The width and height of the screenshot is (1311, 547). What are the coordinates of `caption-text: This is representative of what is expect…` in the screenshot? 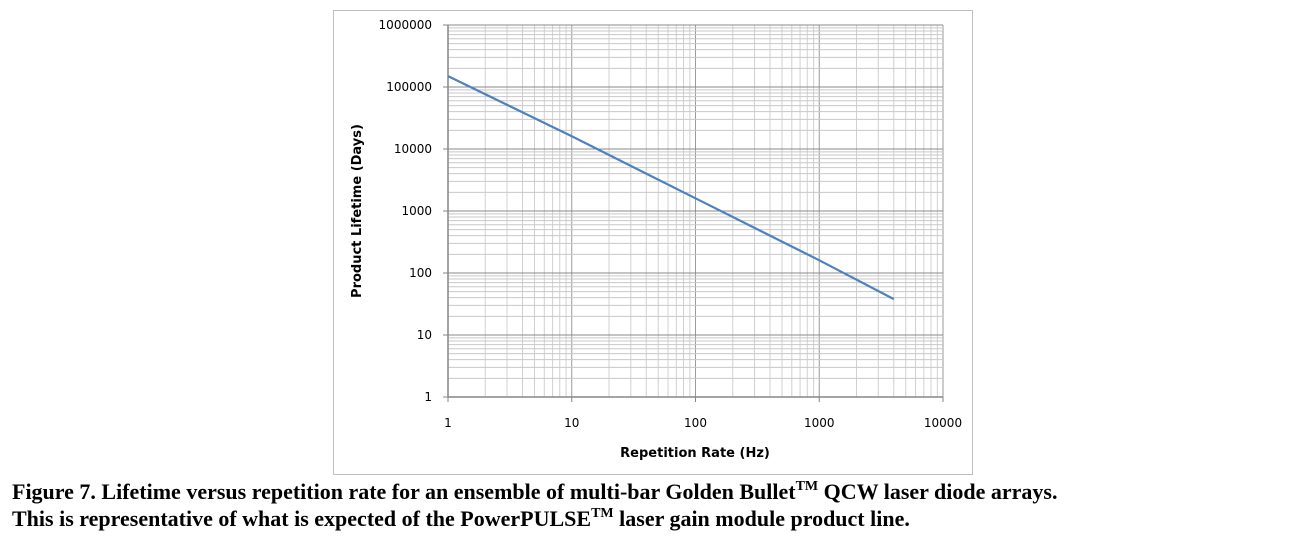 It's located at (302, 518).